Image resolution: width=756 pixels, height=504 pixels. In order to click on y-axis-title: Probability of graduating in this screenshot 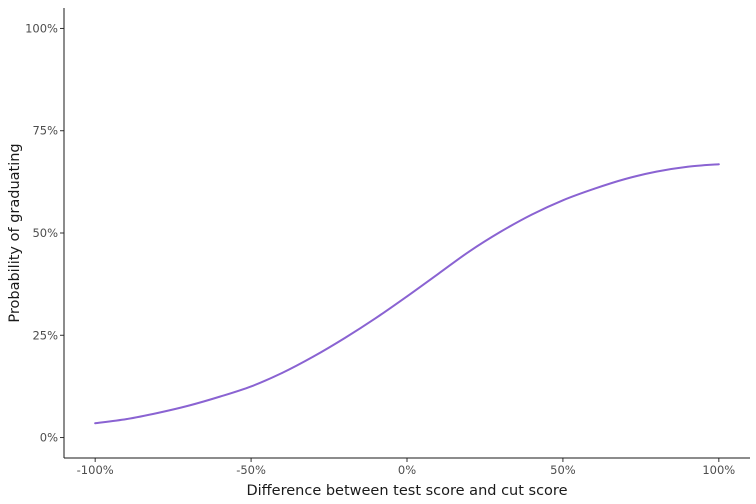, I will do `click(15, 232)`.